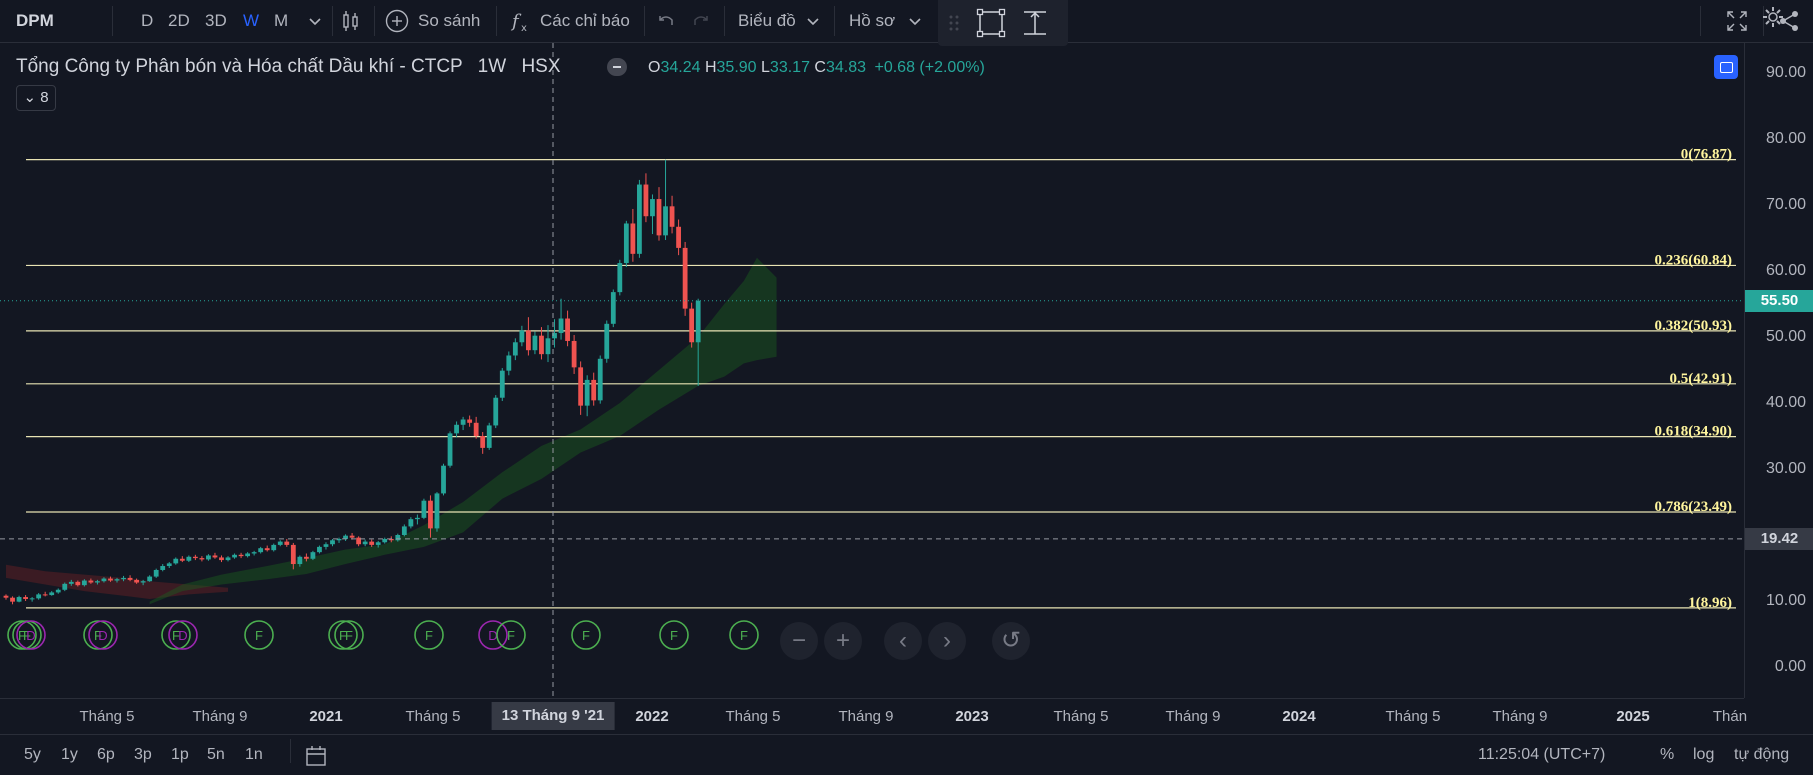 The height and width of the screenshot is (775, 1813). What do you see at coordinates (617, 67) in the screenshot?
I see `hide-series-icon` at bounding box center [617, 67].